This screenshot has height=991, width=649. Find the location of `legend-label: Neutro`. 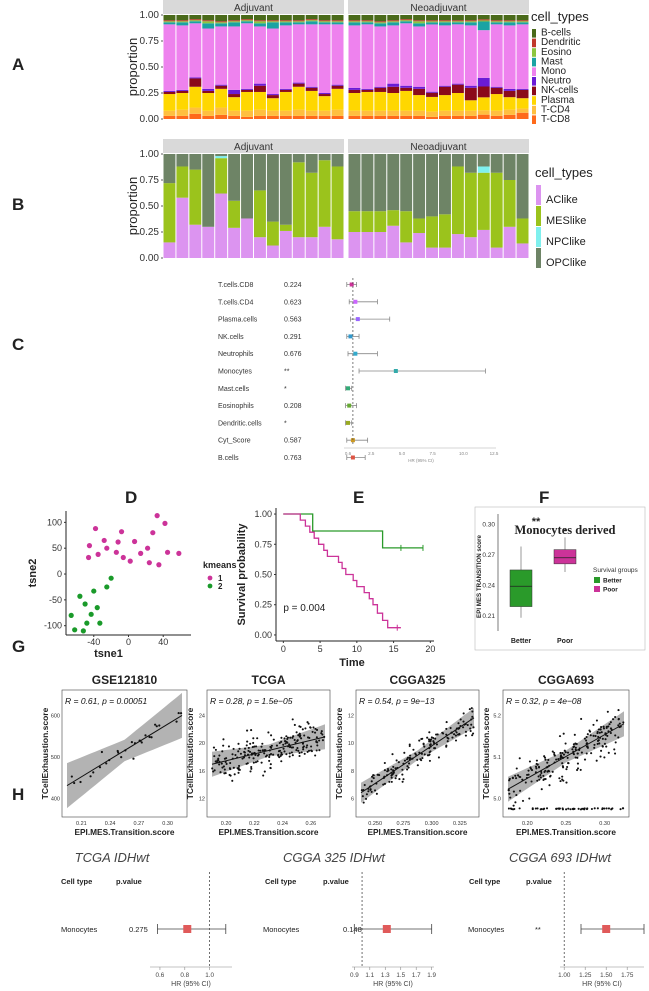

legend-label: Neutro is located at coordinates (556, 81).